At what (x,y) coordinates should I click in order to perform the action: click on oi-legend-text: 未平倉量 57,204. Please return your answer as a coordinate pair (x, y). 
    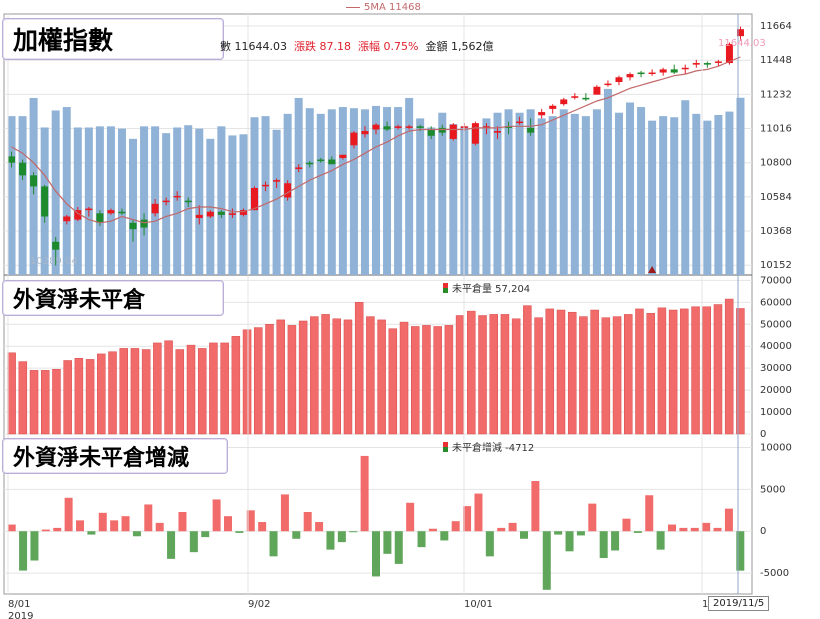
    Looking at the image, I should click on (491, 289).